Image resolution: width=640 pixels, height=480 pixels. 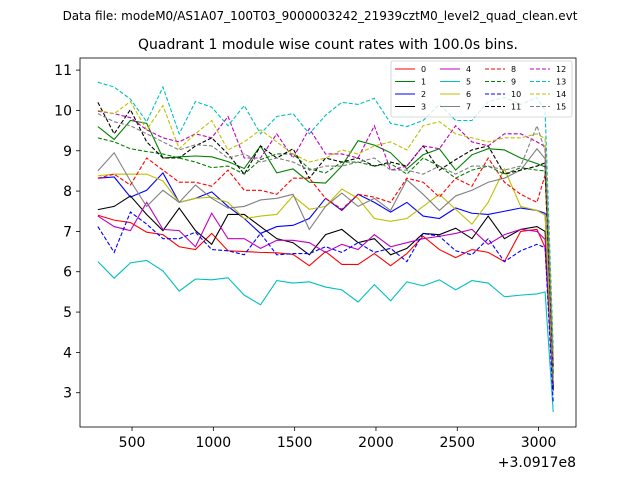 What do you see at coordinates (67, 353) in the screenshot?
I see `y-tick-label: 4` at bounding box center [67, 353].